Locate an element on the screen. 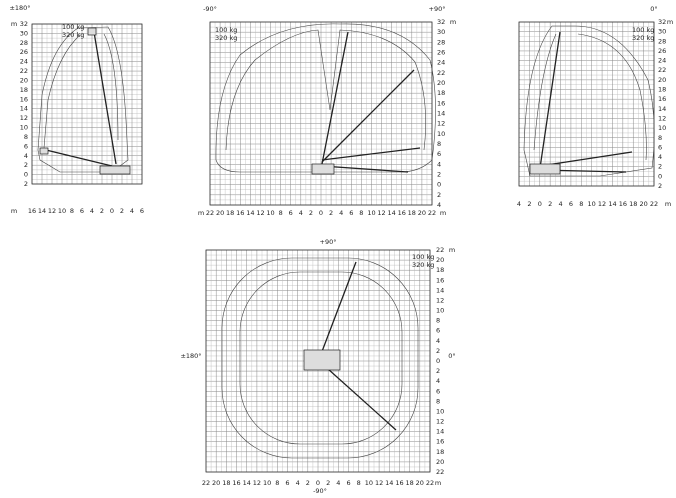  y-tick-label: 30 is located at coordinates (441, 32).